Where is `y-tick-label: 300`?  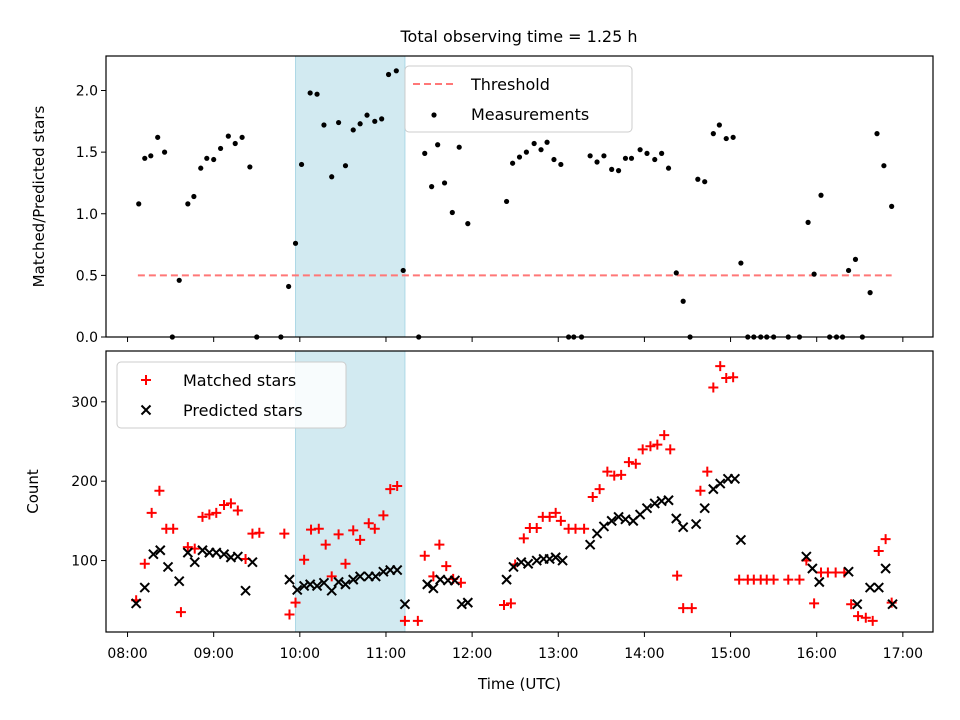 y-tick-label: 300 is located at coordinates (84, 403).